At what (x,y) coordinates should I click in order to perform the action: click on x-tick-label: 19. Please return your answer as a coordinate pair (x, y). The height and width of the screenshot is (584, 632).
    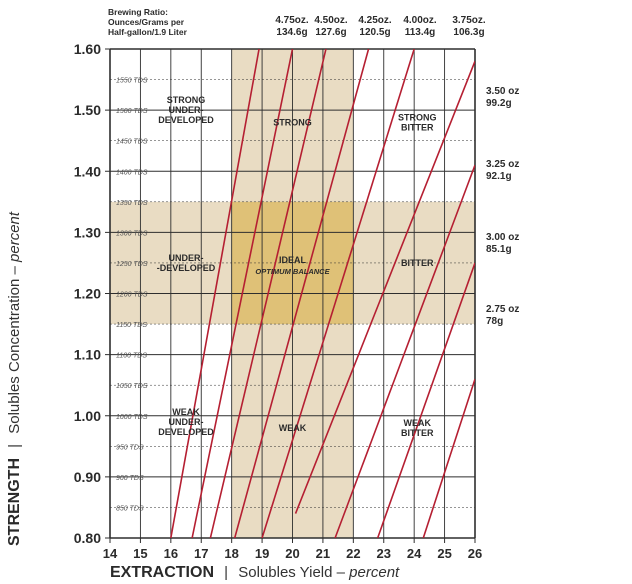
    Looking at the image, I should click on (262, 553).